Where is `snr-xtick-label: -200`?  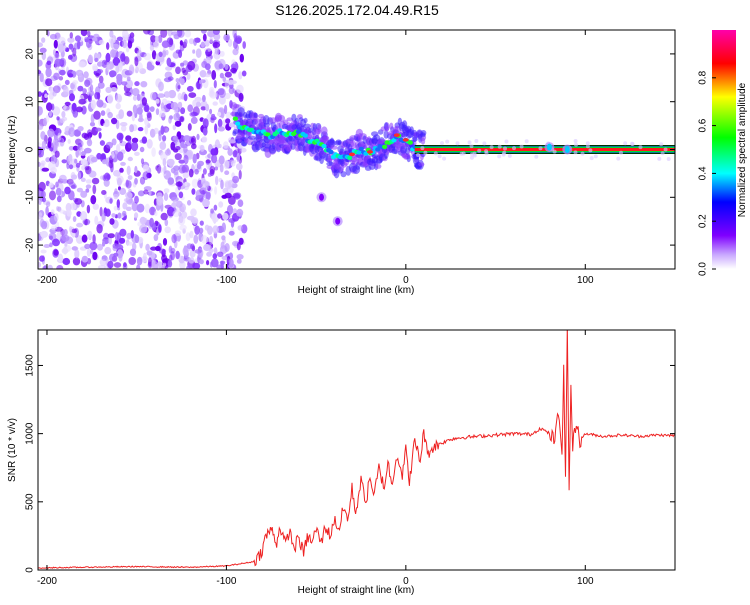 snr-xtick-label: -200 is located at coordinates (47, 581).